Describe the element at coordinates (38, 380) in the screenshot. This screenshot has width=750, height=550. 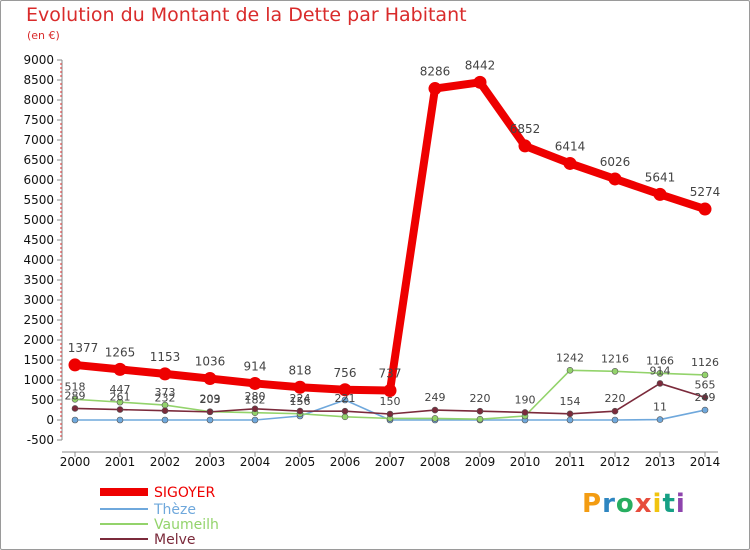
I see `y-tick-label: 1000` at that location.